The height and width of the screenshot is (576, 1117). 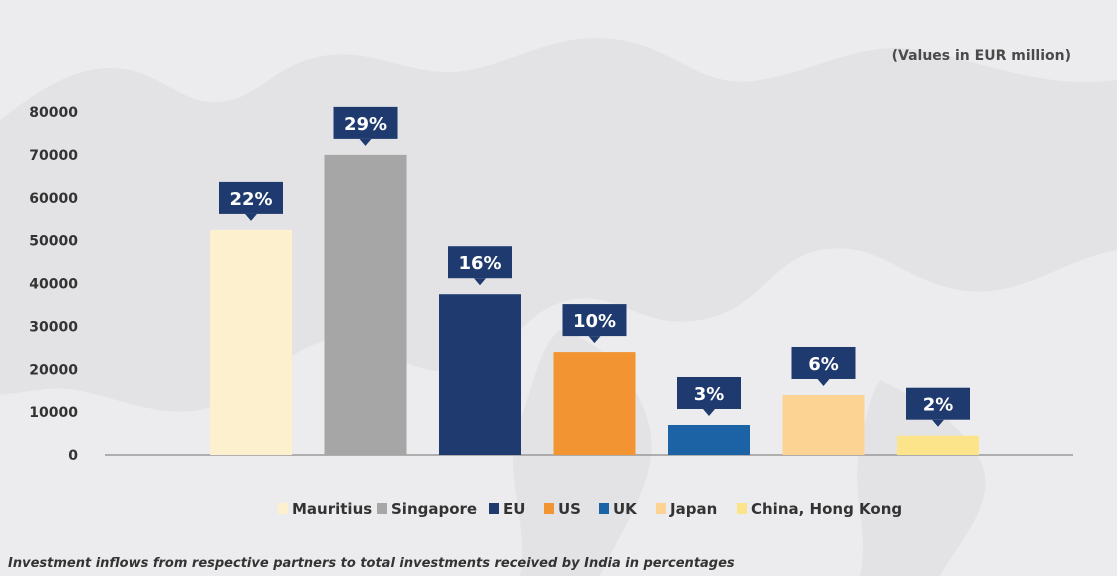 I want to click on percent-label: 10%, so click(x=594, y=321).